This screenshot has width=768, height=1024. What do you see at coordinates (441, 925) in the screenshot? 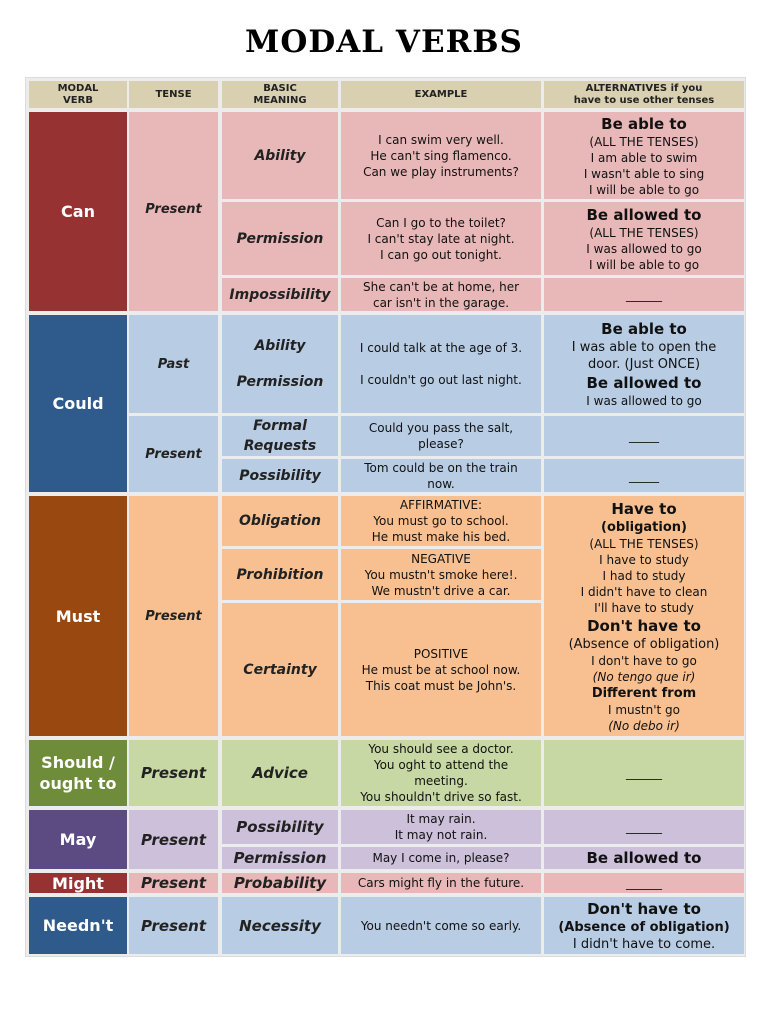
I see `example-neednt-necessity: You needn't come so early.` at bounding box center [441, 925].